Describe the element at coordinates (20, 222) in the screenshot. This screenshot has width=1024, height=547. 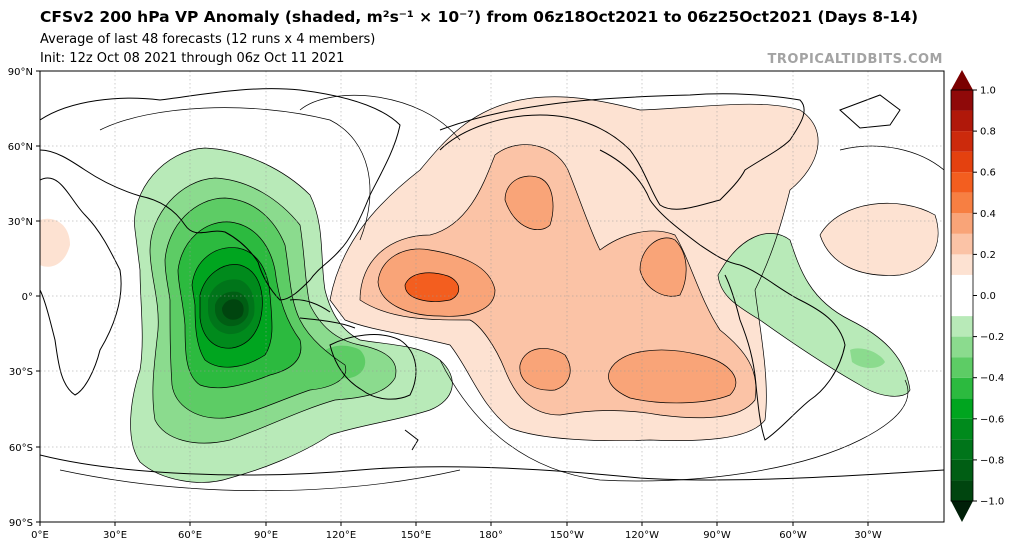
I see `lat-label-30n: 30°N` at that location.